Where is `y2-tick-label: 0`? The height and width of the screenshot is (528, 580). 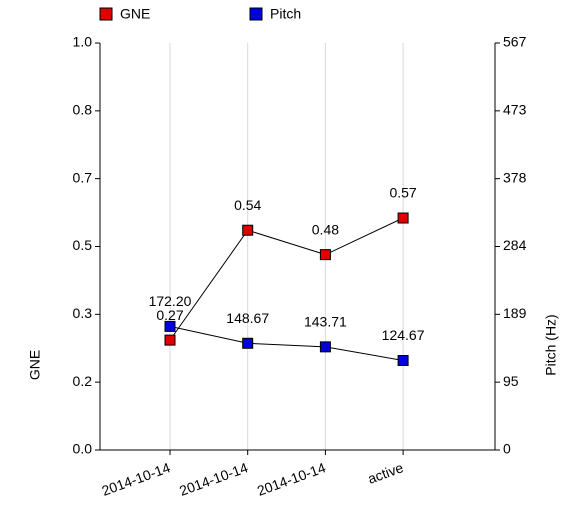
y2-tick-label: 0 is located at coordinates (507, 449).